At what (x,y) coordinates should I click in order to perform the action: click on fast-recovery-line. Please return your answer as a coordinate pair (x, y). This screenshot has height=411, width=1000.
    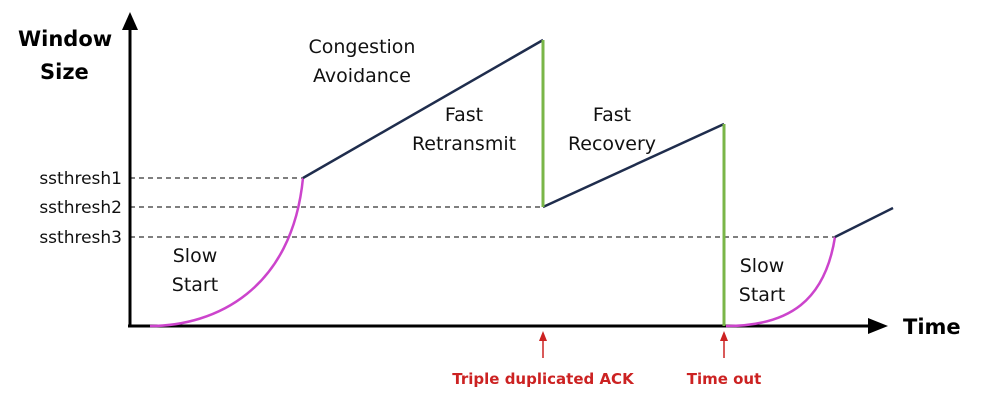
    Looking at the image, I should click on (633, 165).